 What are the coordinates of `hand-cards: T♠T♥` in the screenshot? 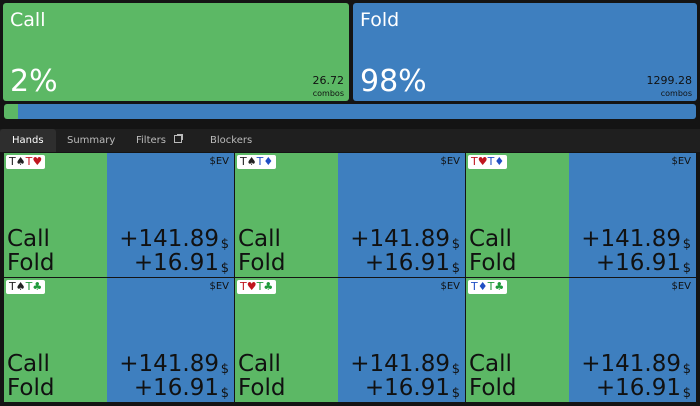 It's located at (26, 162).